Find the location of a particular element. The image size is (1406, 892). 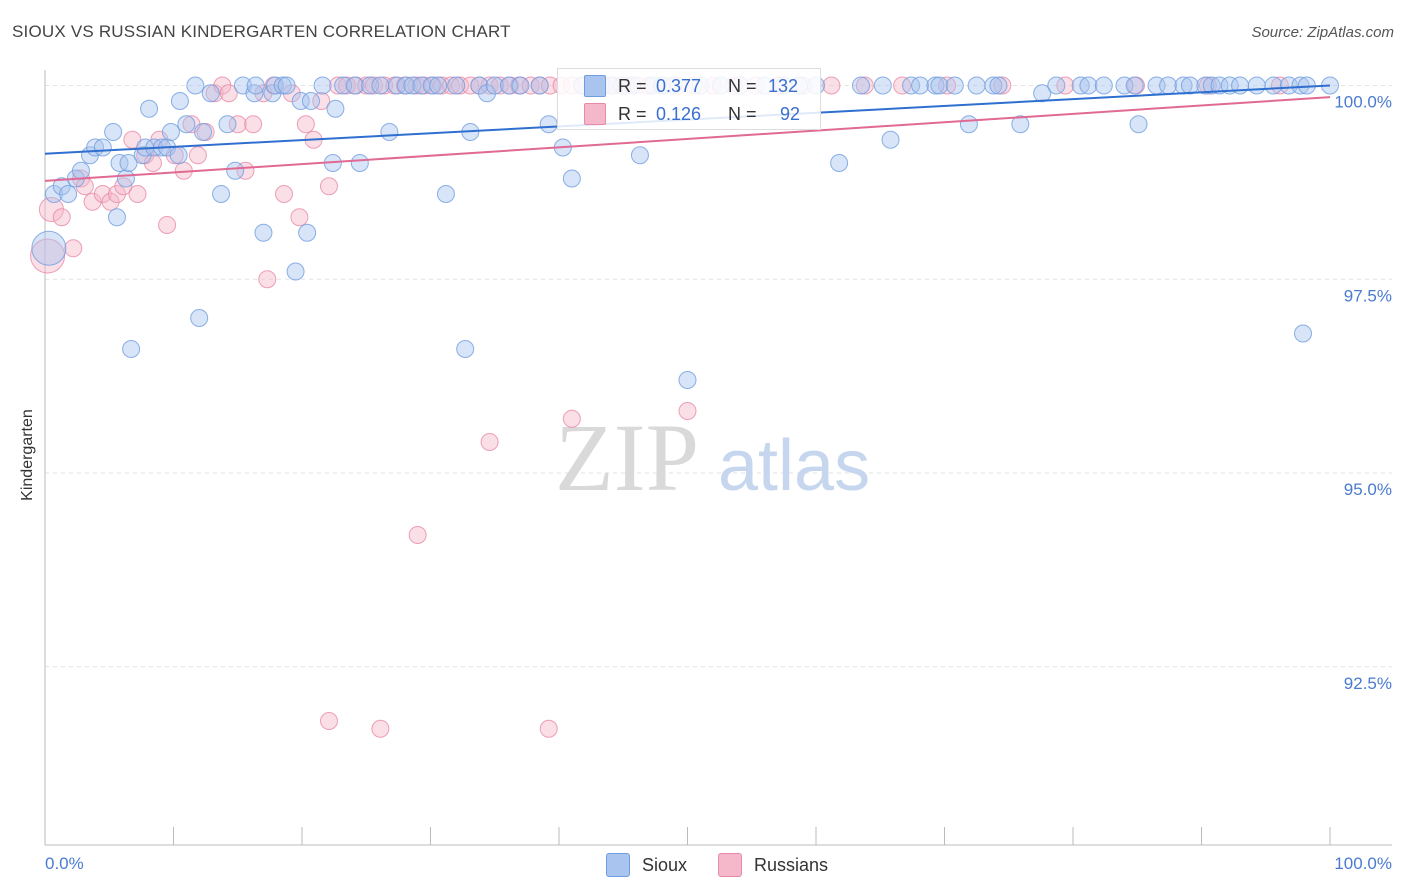

russians-swatch is located at coordinates (595, 114).